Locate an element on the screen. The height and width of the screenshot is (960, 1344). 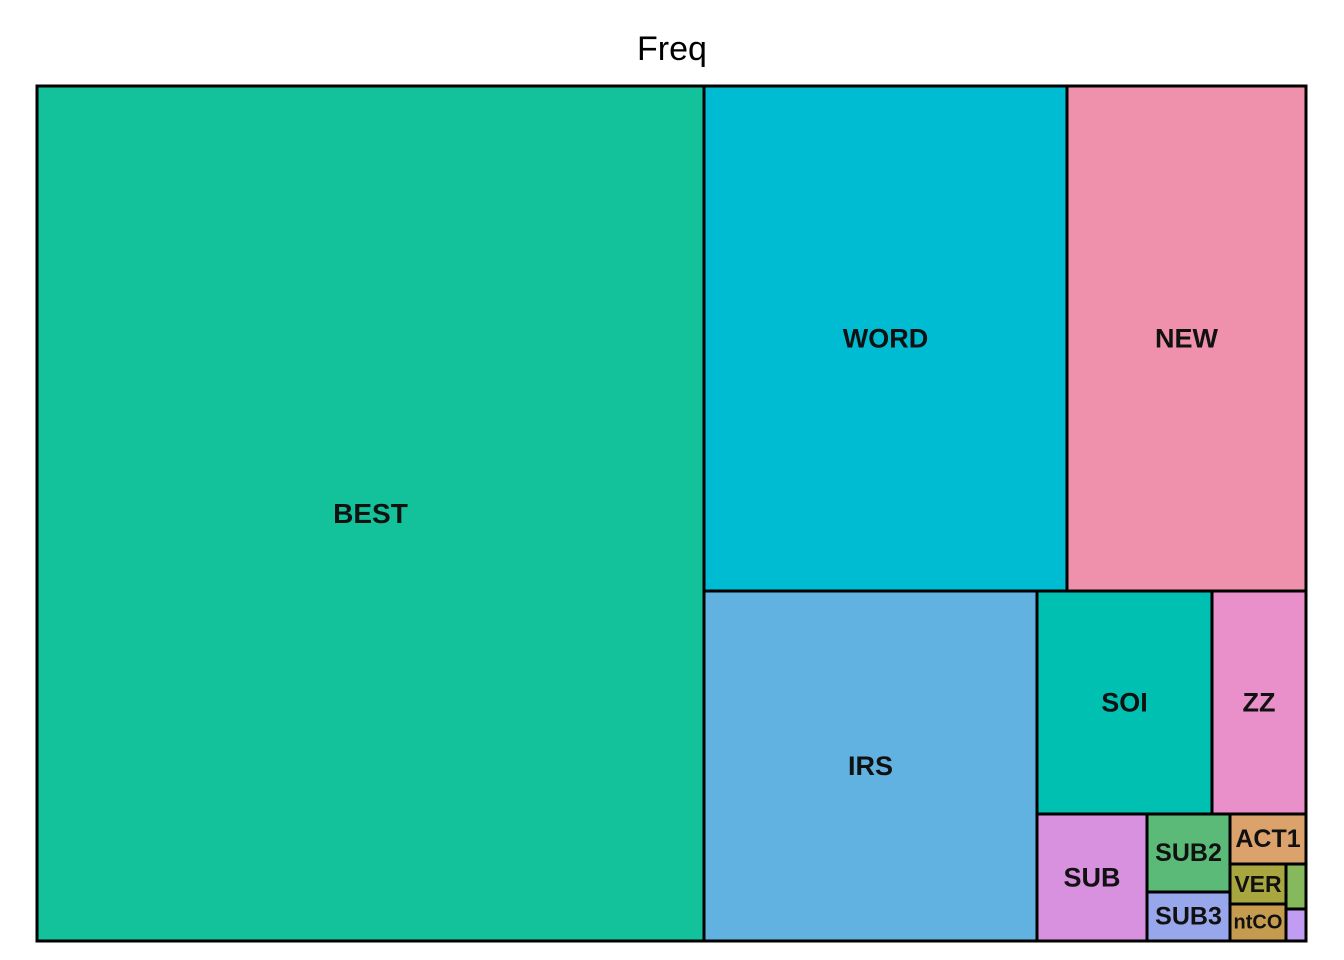
tile-act1 is located at coordinates (1268, 839).